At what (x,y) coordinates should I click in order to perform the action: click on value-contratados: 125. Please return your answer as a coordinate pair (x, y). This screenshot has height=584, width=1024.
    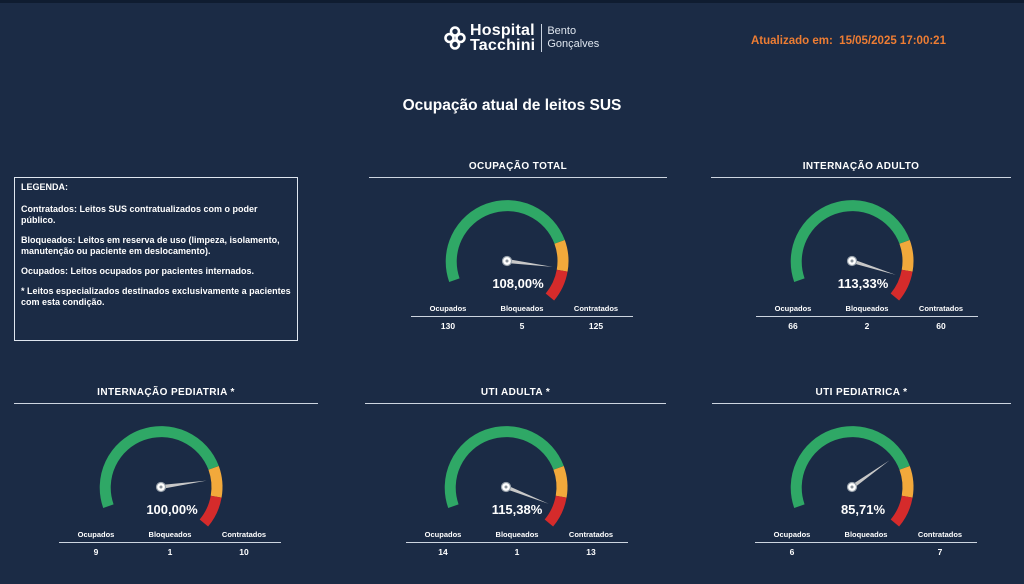
    Looking at the image, I should click on (596, 326).